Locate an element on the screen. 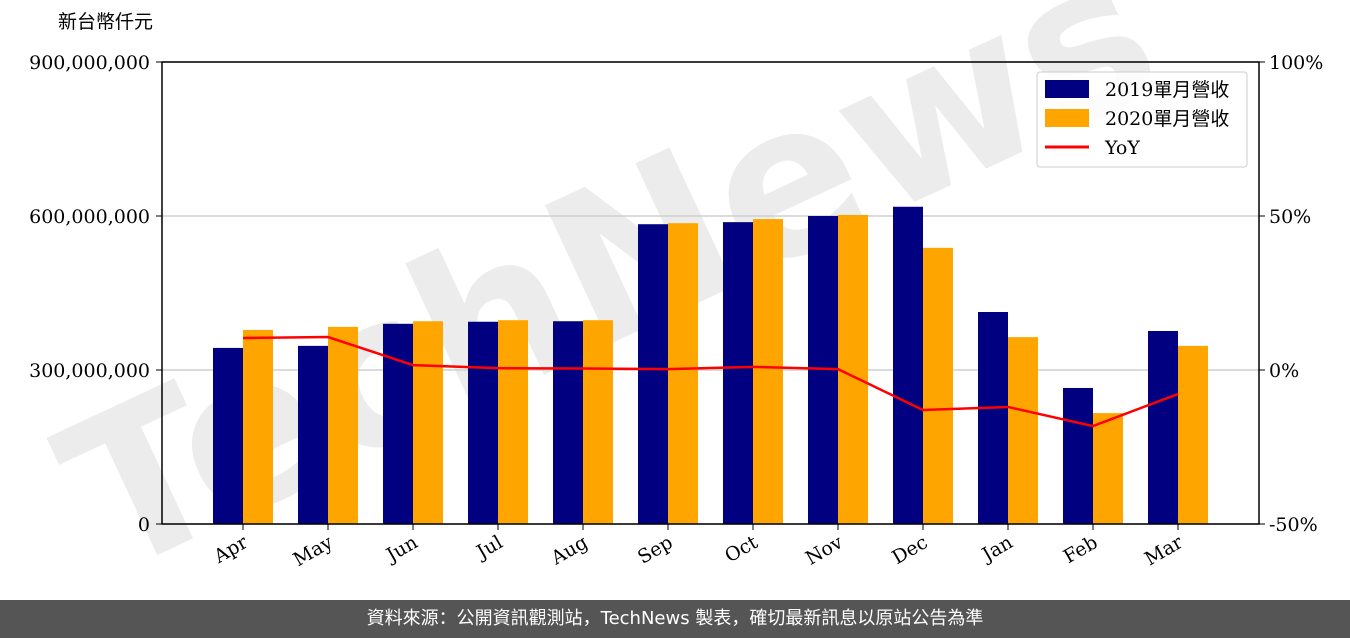 The image size is (1350, 638). legend-label: YoY is located at coordinates (1122, 148).